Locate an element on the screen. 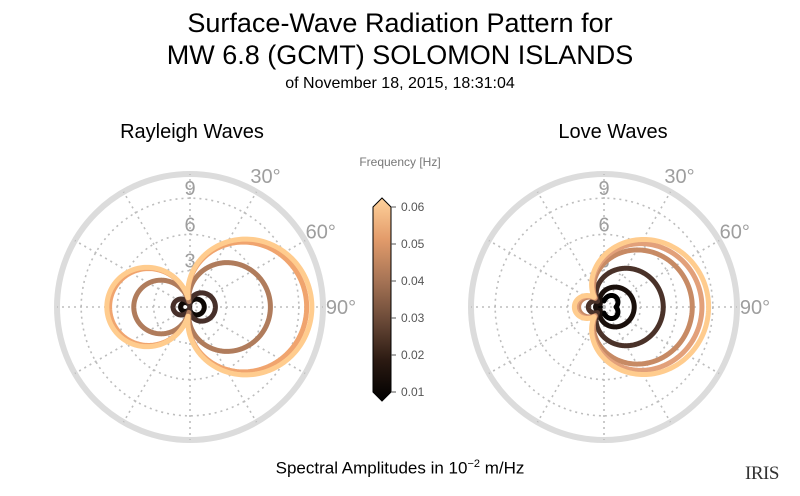 The width and height of the screenshot is (800, 496). colorbar-tick-label-0: 0.01 is located at coordinates (413, 392).